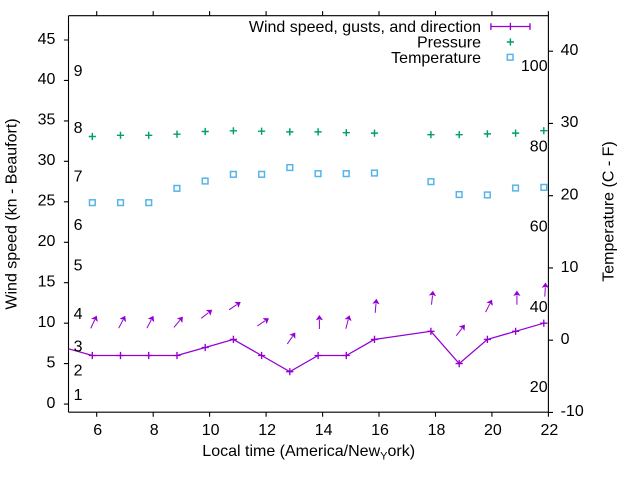 The height and width of the screenshot is (485, 640). I want to click on svg-text: 45, so click(47, 39).